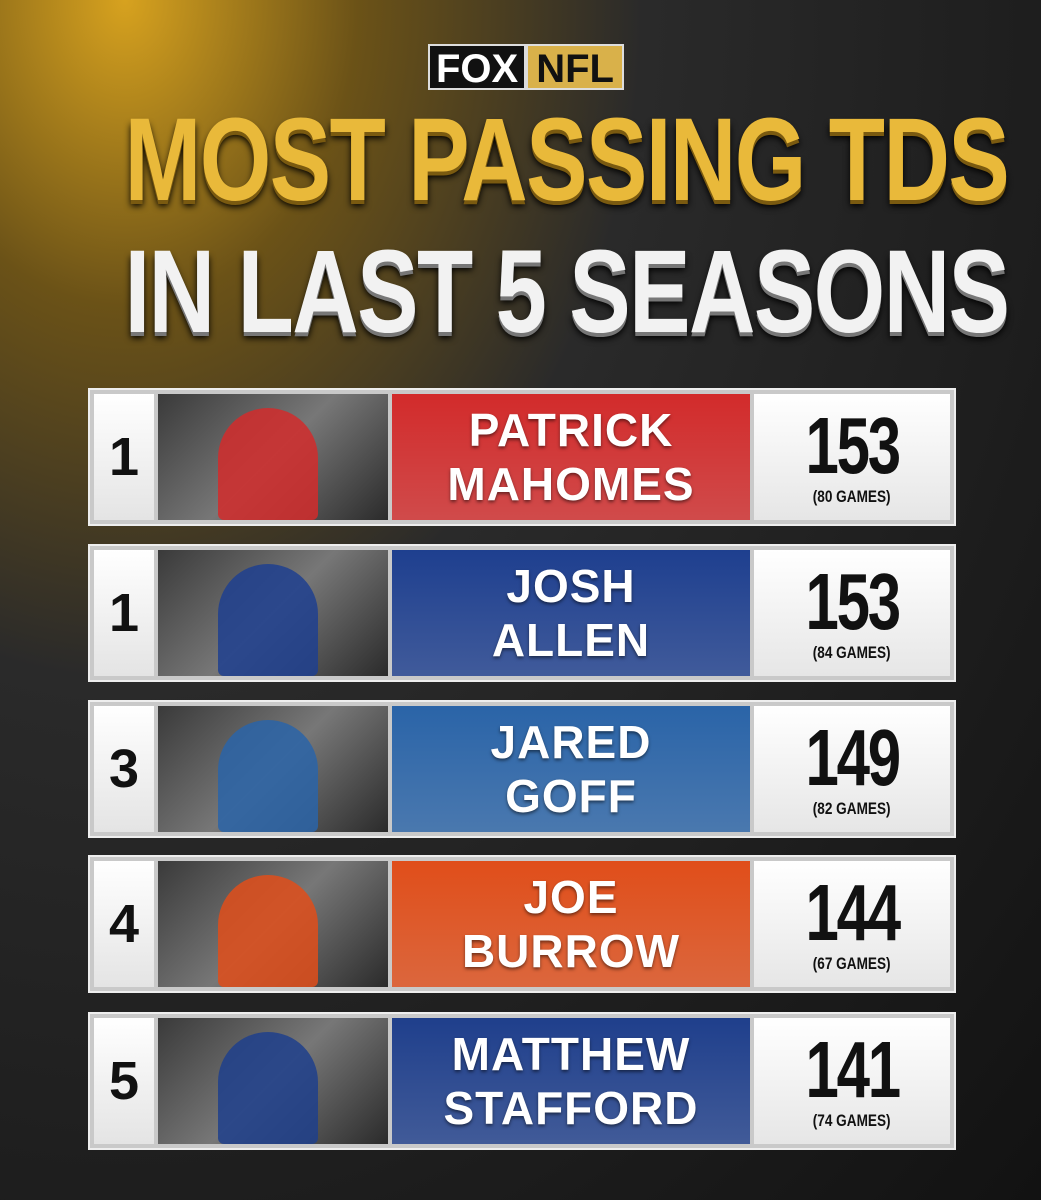  Describe the element at coordinates (571, 1081) in the screenshot. I see `name-box: MATTHEW STAFFORD` at that location.